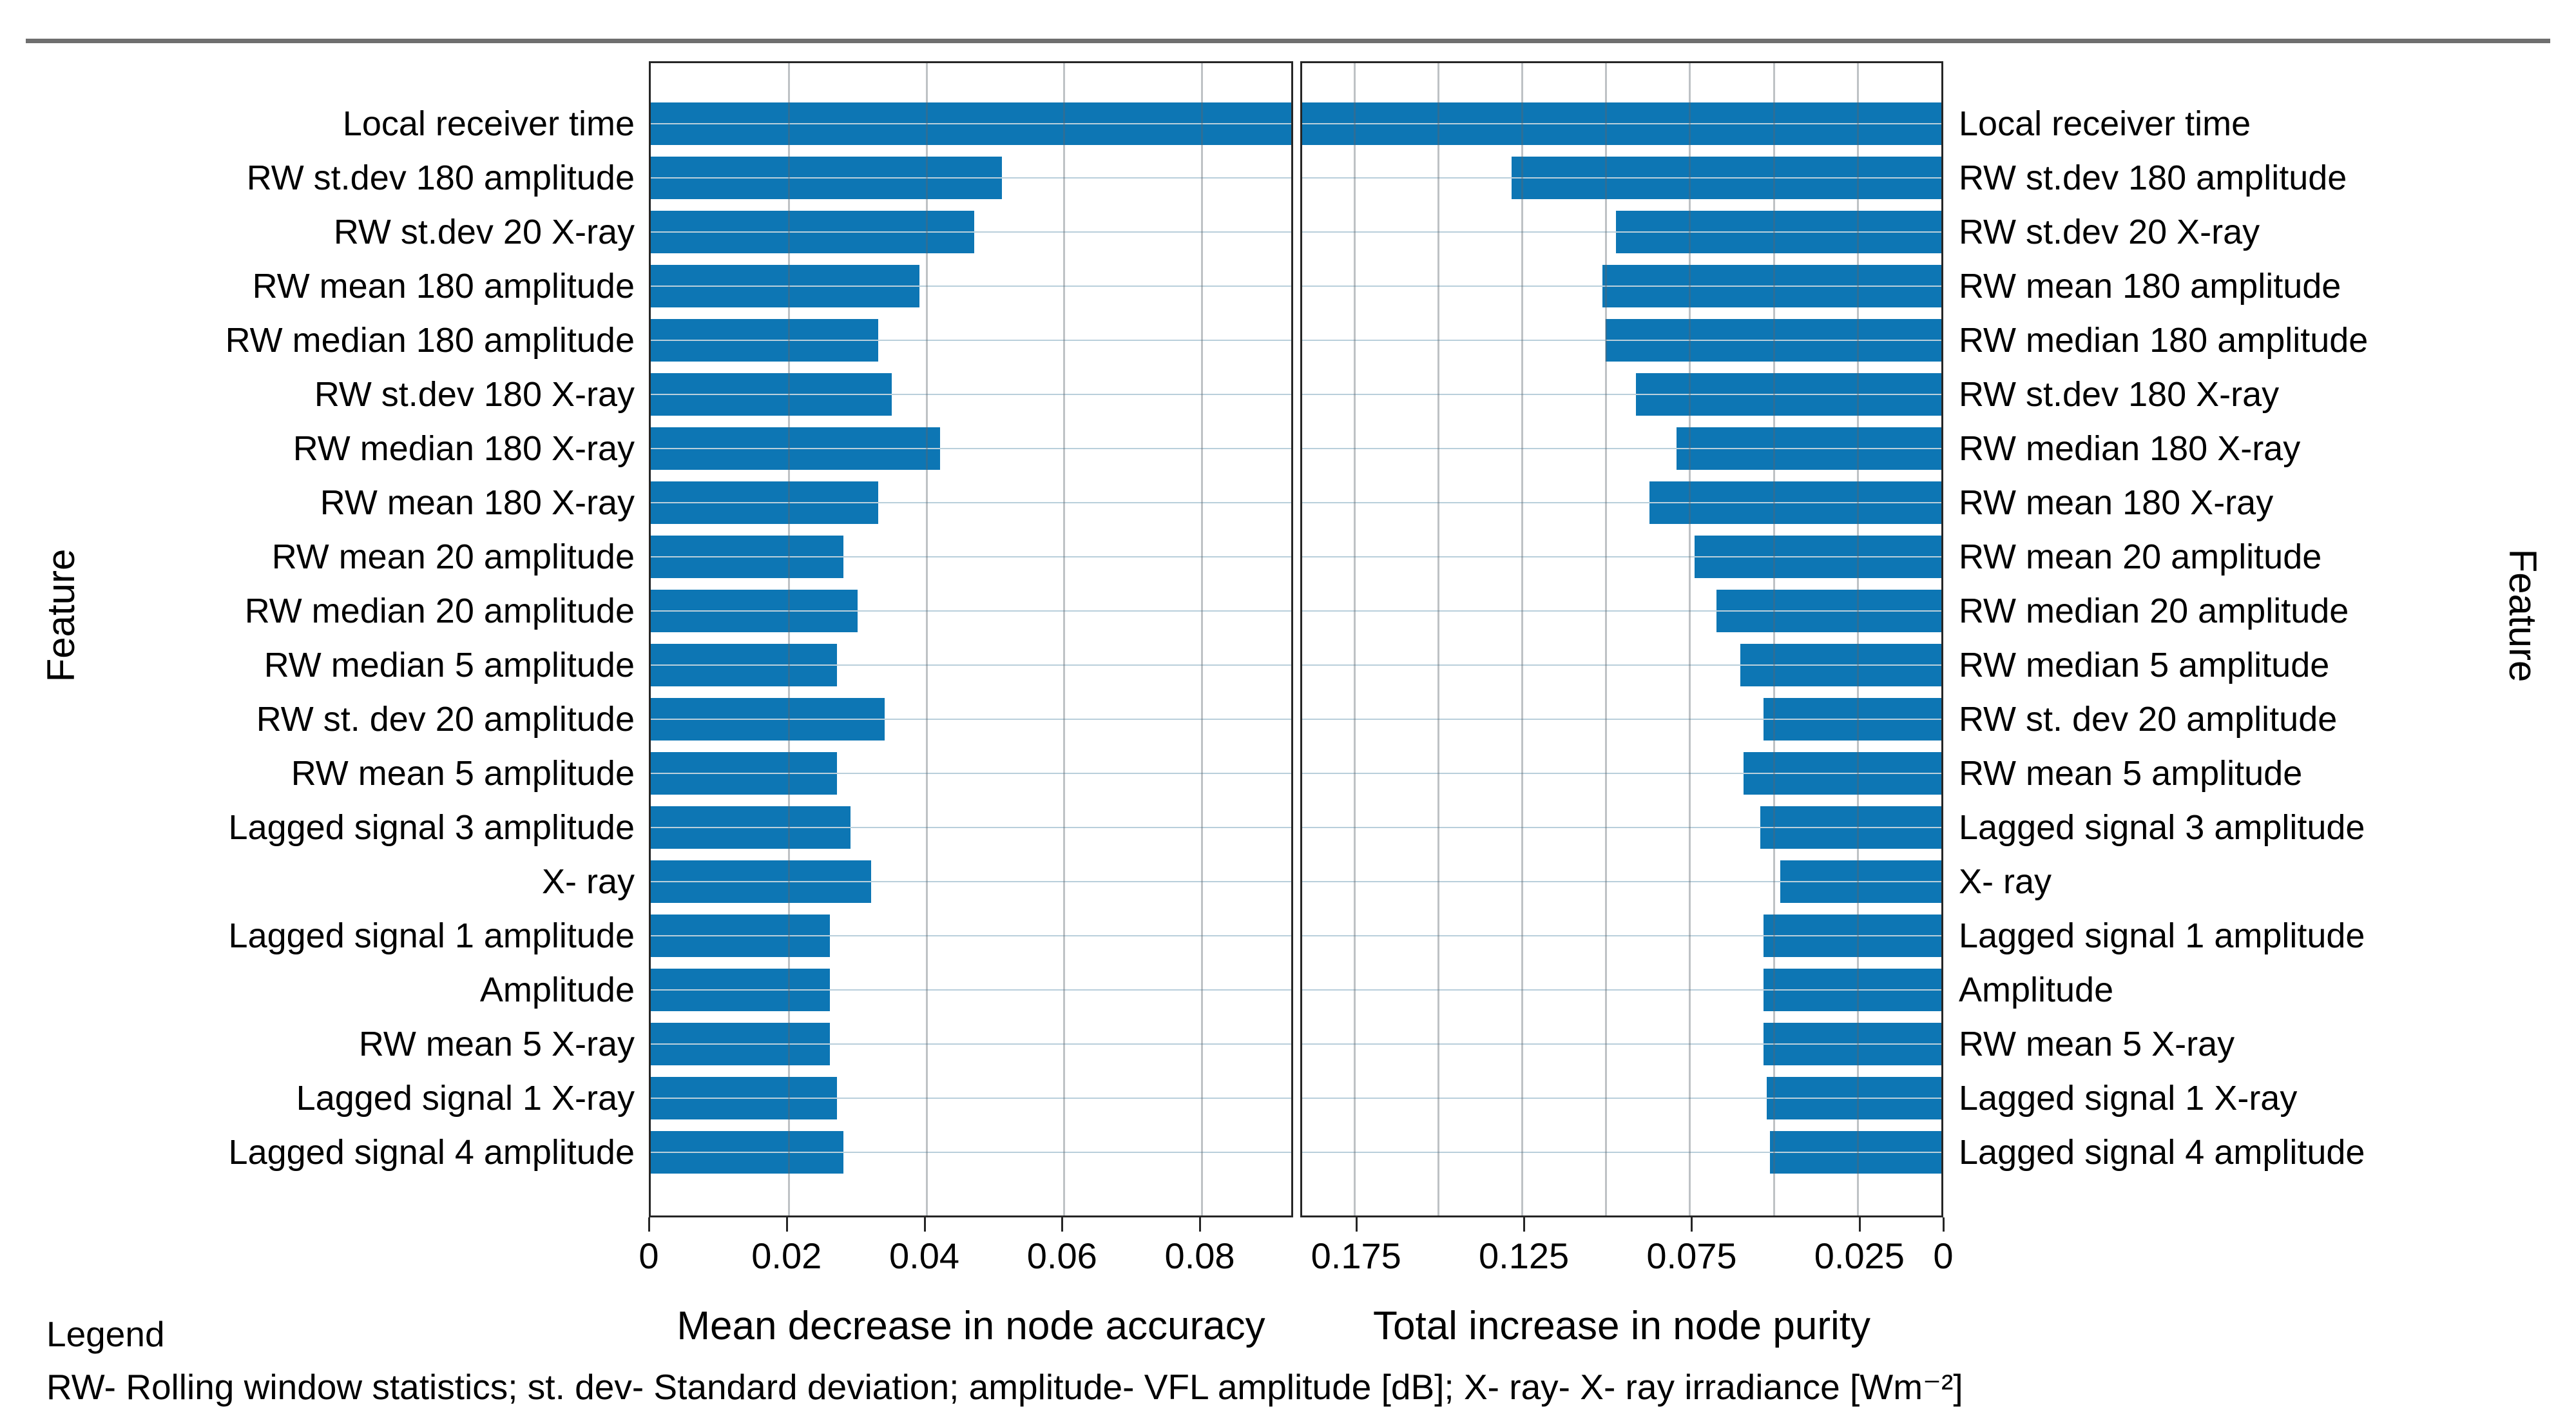 This screenshot has height=1423, width=2576. Describe the element at coordinates (1692, 1255) in the screenshot. I see `x-tick-label: 0.075` at that location.